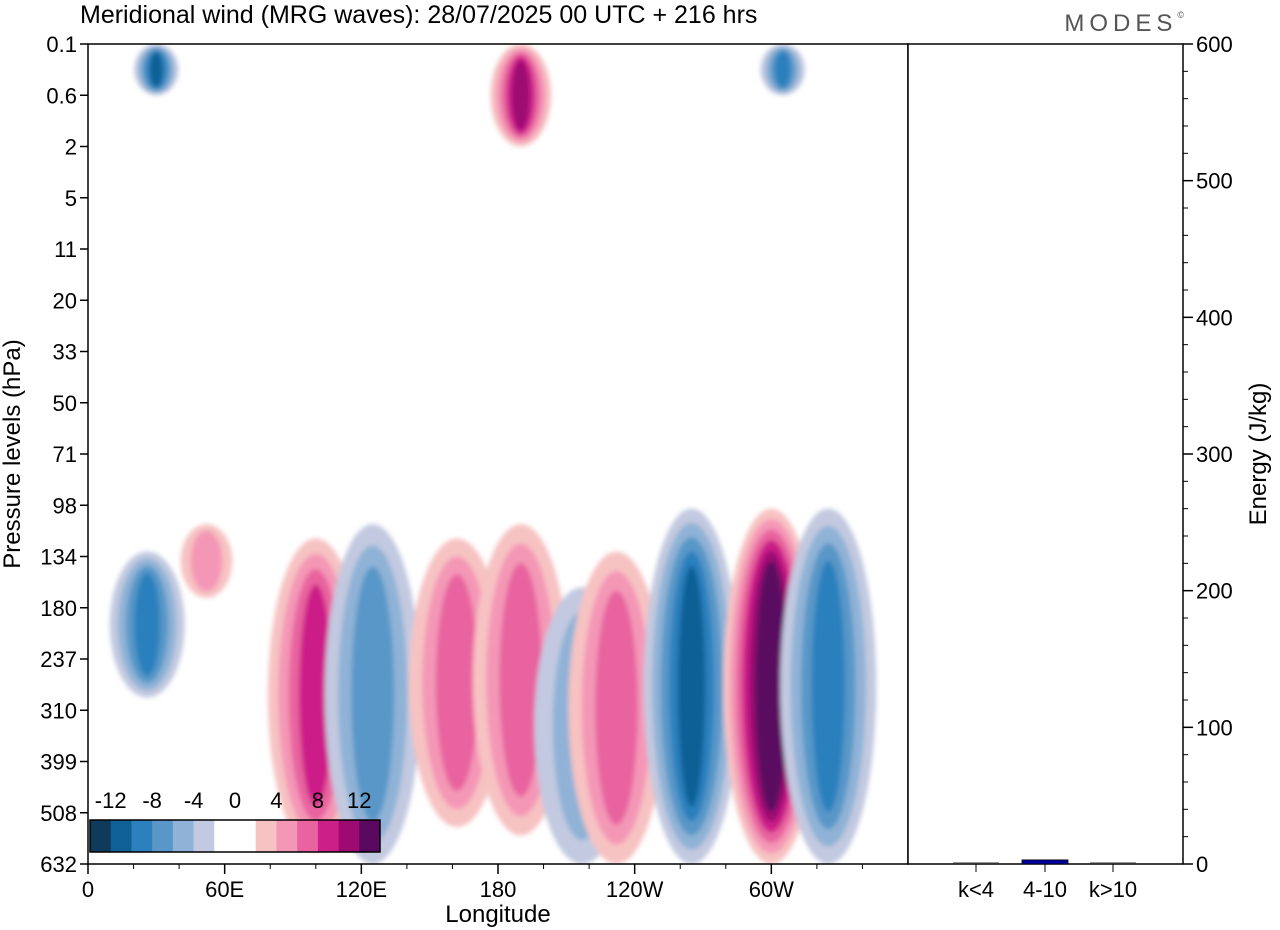 The image size is (1280, 930). I want to click on y-tick-label: 2, so click(71, 147).